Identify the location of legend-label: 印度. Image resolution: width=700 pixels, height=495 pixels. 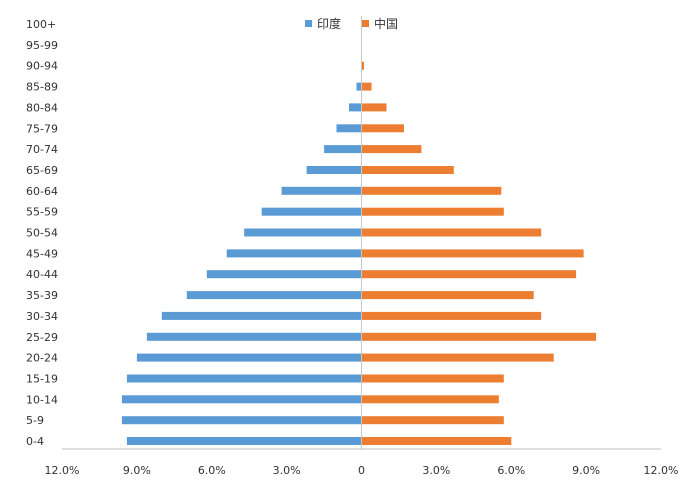
(329, 23).